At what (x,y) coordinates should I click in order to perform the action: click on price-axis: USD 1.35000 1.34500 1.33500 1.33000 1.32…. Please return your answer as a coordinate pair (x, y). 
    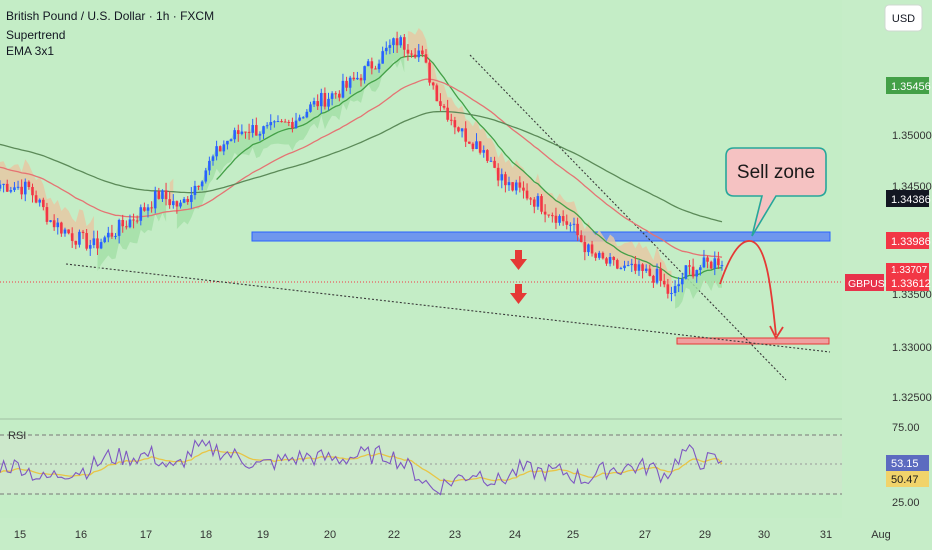
    Looking at the image, I should click on (888, 256).